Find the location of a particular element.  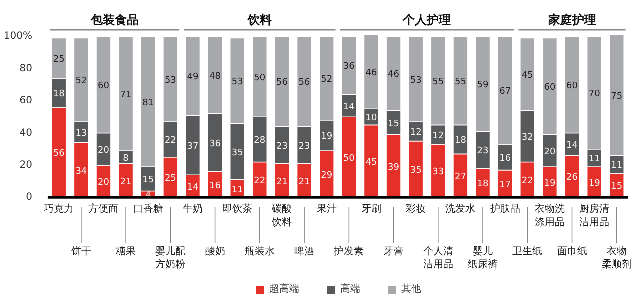

x-tick-label: 厨房清洁用品 is located at coordinates (595, 215).